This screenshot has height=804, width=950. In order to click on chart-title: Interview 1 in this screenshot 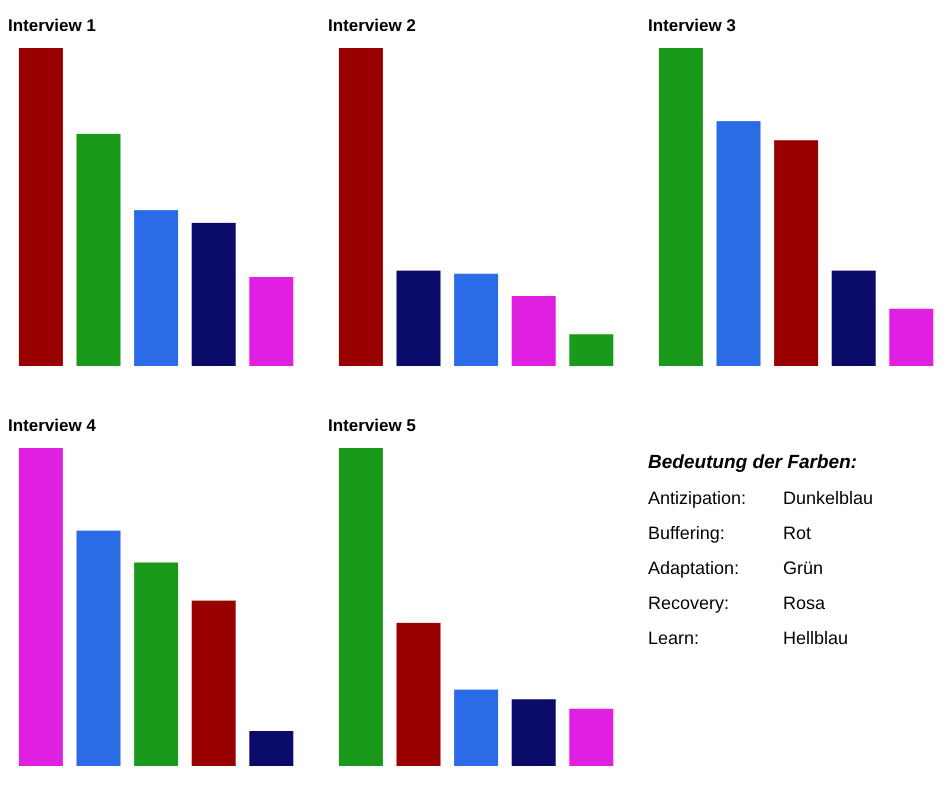, I will do `click(52, 26)`.